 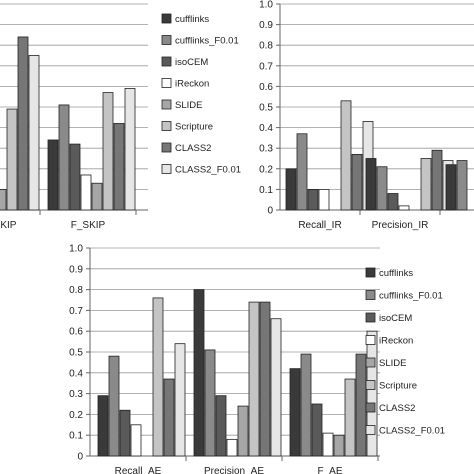 What do you see at coordinates (319, 225) in the screenshot?
I see `category-label: Recall_IR` at bounding box center [319, 225].